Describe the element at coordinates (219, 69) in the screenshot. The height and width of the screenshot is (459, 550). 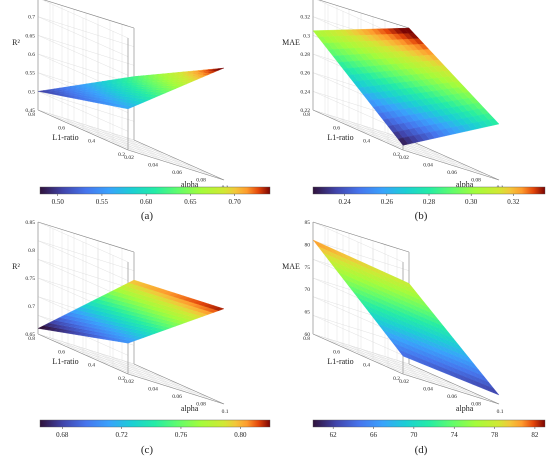
I see `surface-patch` at that location.